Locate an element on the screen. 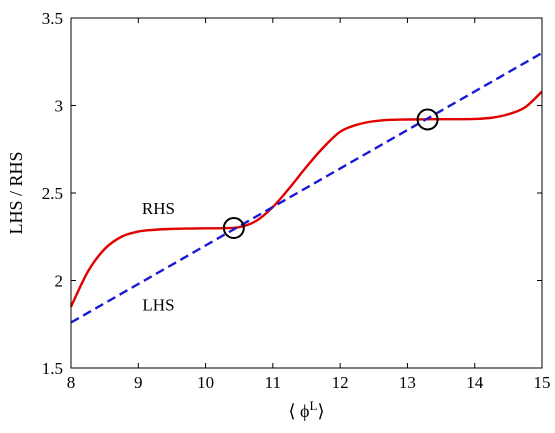 Image resolution: width=555 pixels, height=433 pixels. annotation-rhs: RHS is located at coordinates (158, 208).